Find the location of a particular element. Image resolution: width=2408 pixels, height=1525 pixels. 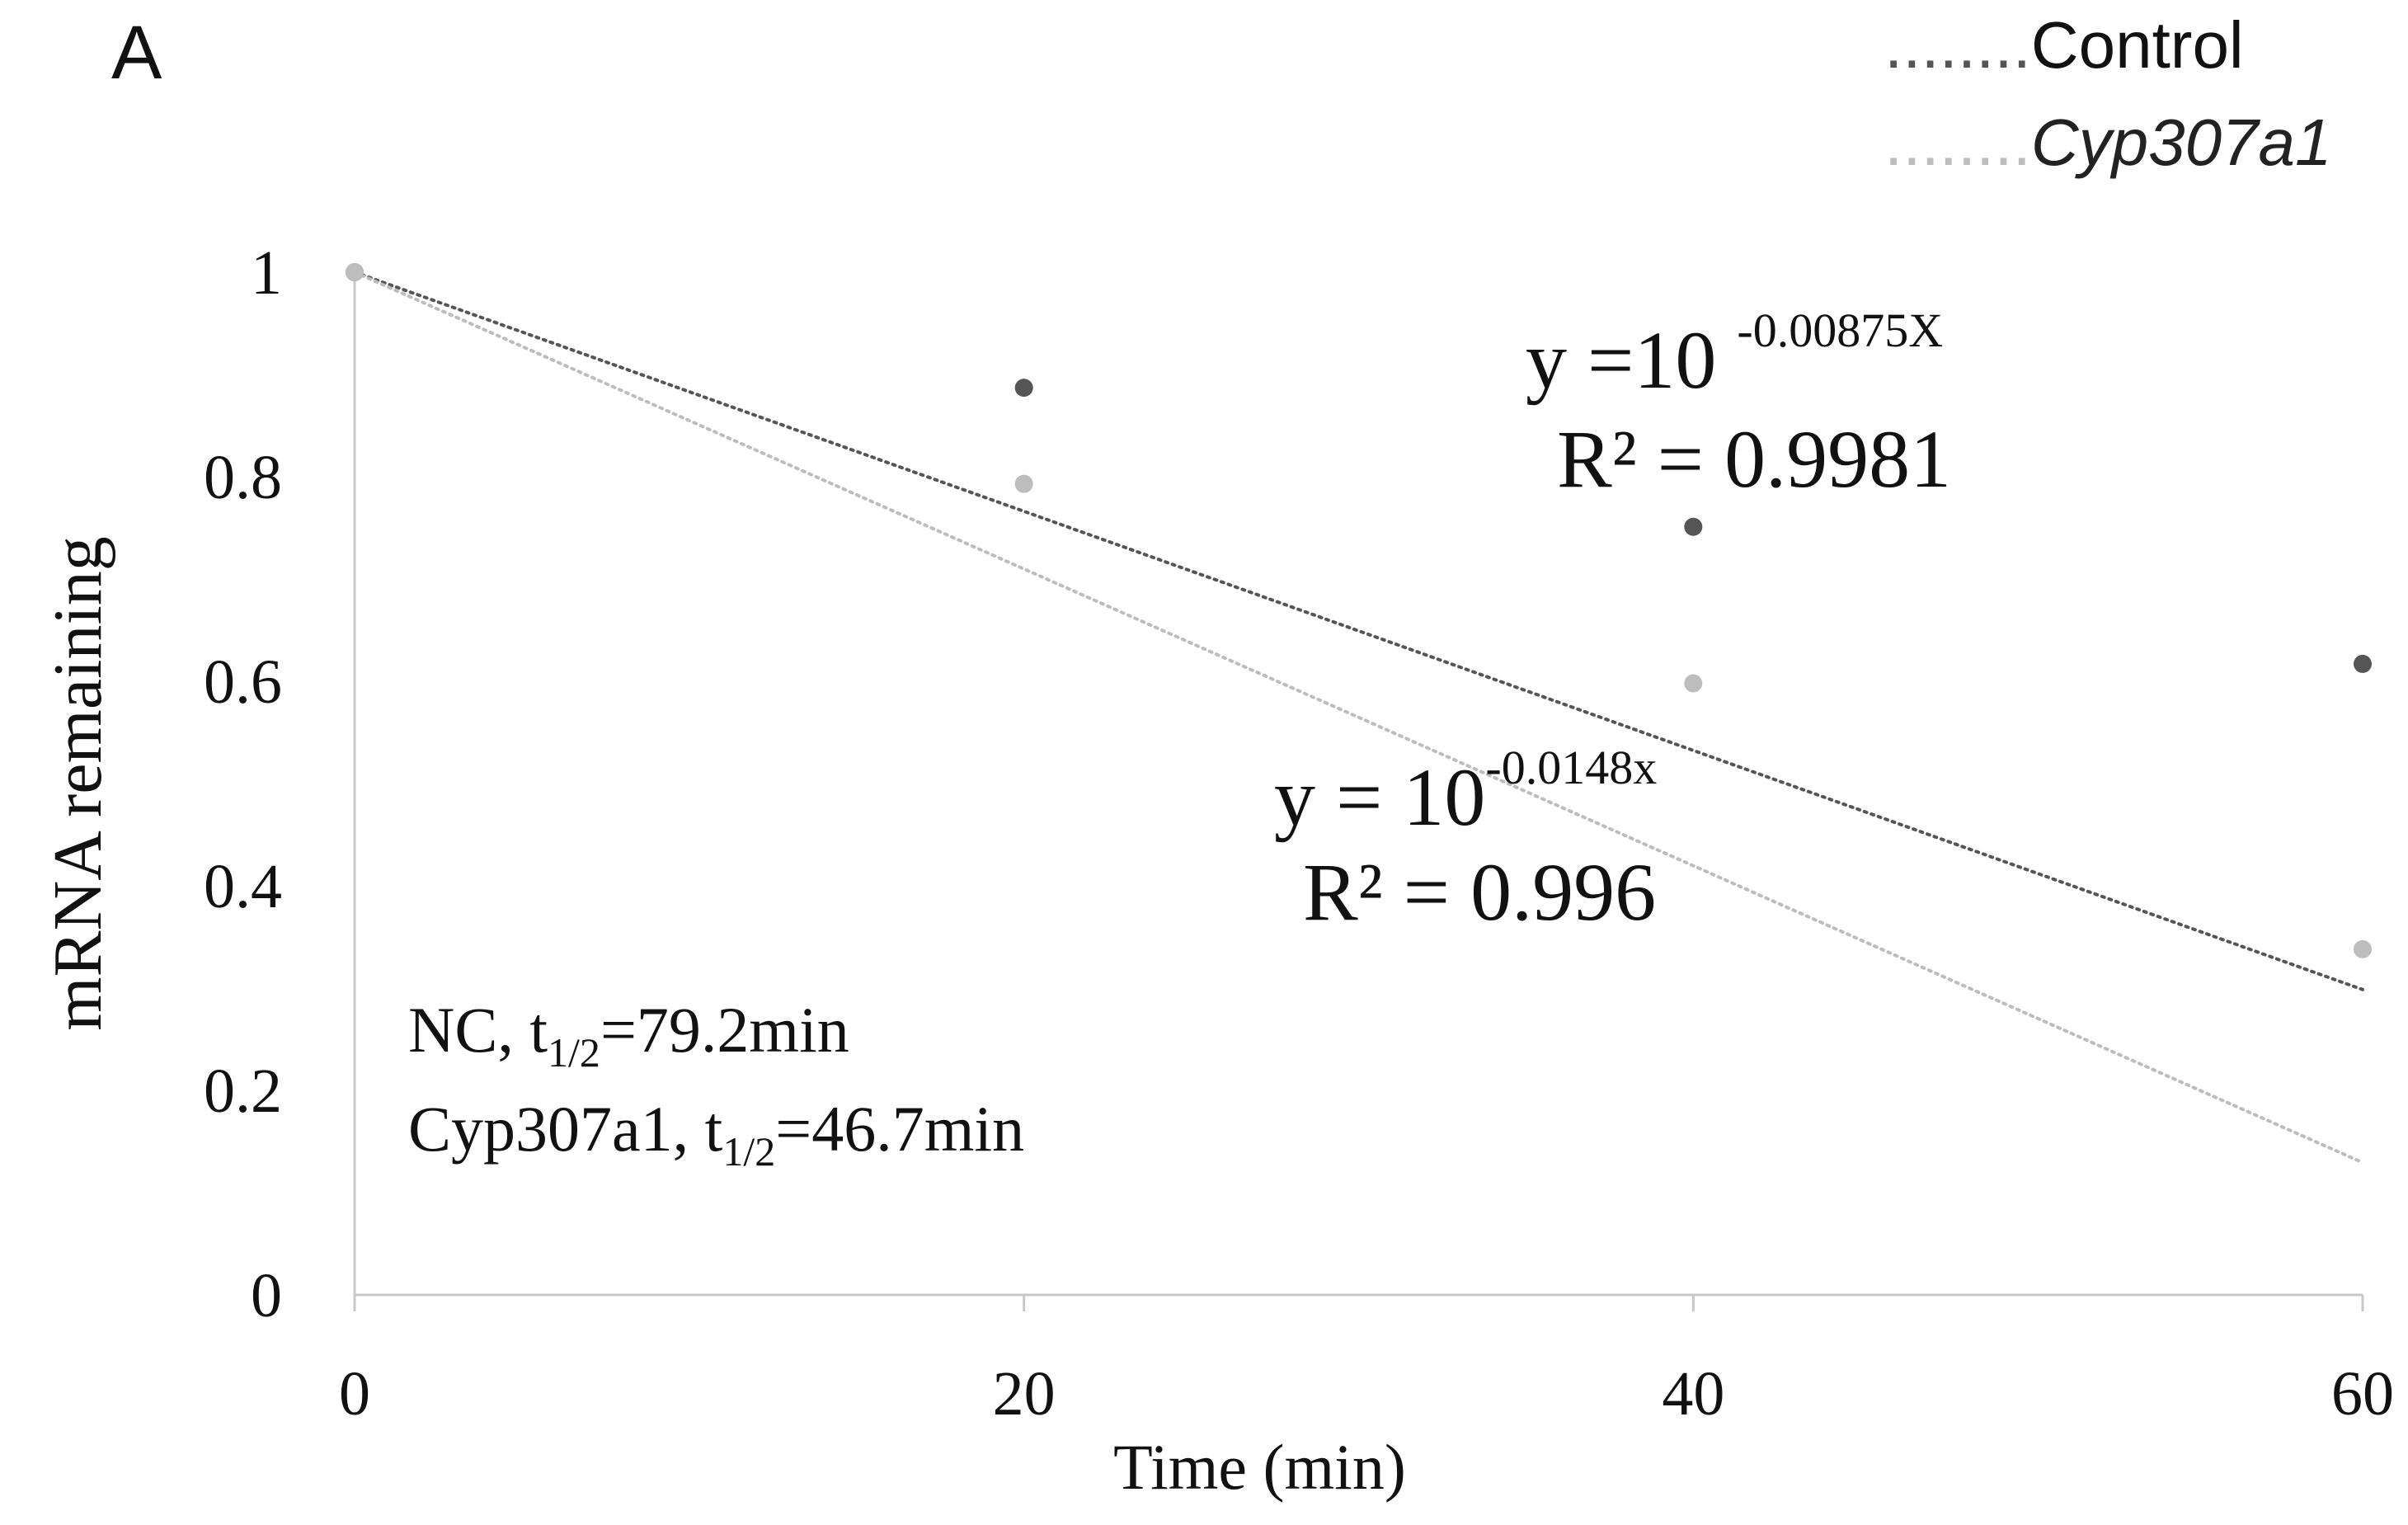

annotation-cyp307a1: Cyp307a1, t1/2=46.7min is located at coordinates (716, 1133).